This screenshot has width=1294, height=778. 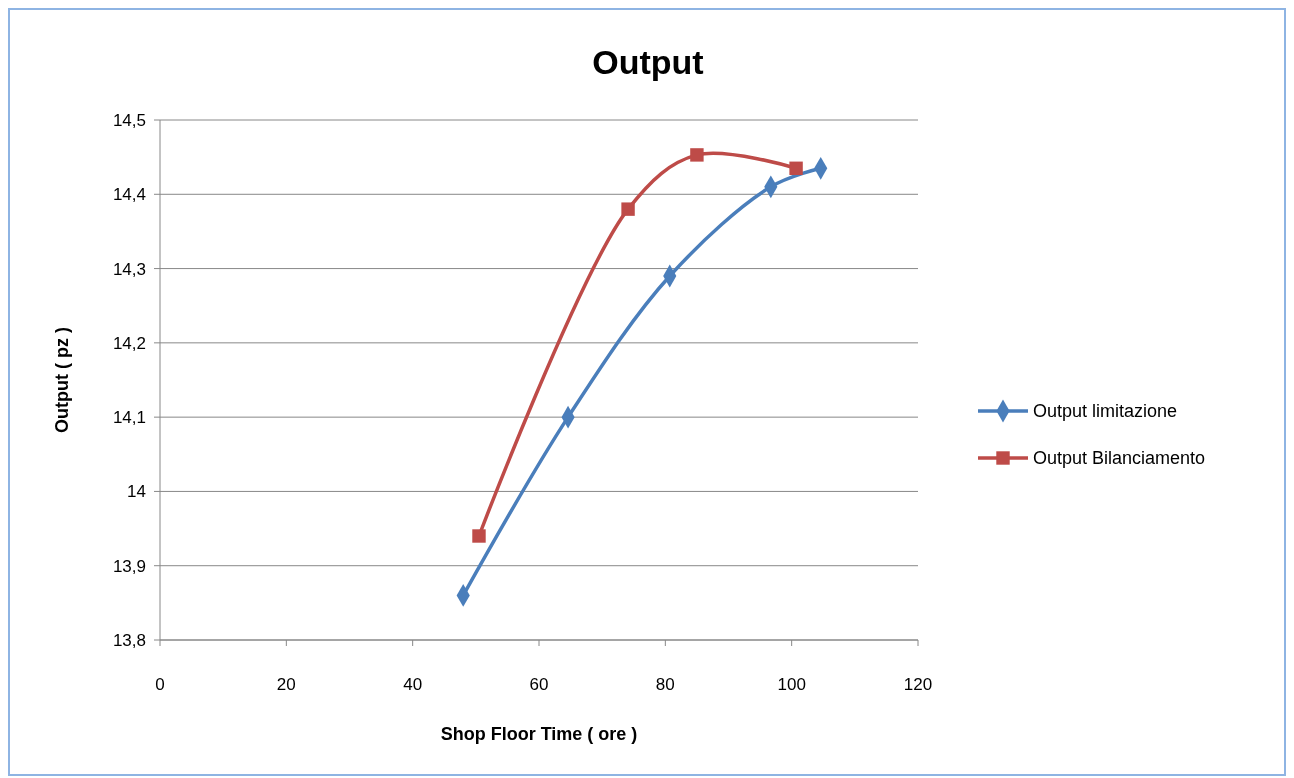 I want to click on chart-title: Output, so click(x=648, y=62).